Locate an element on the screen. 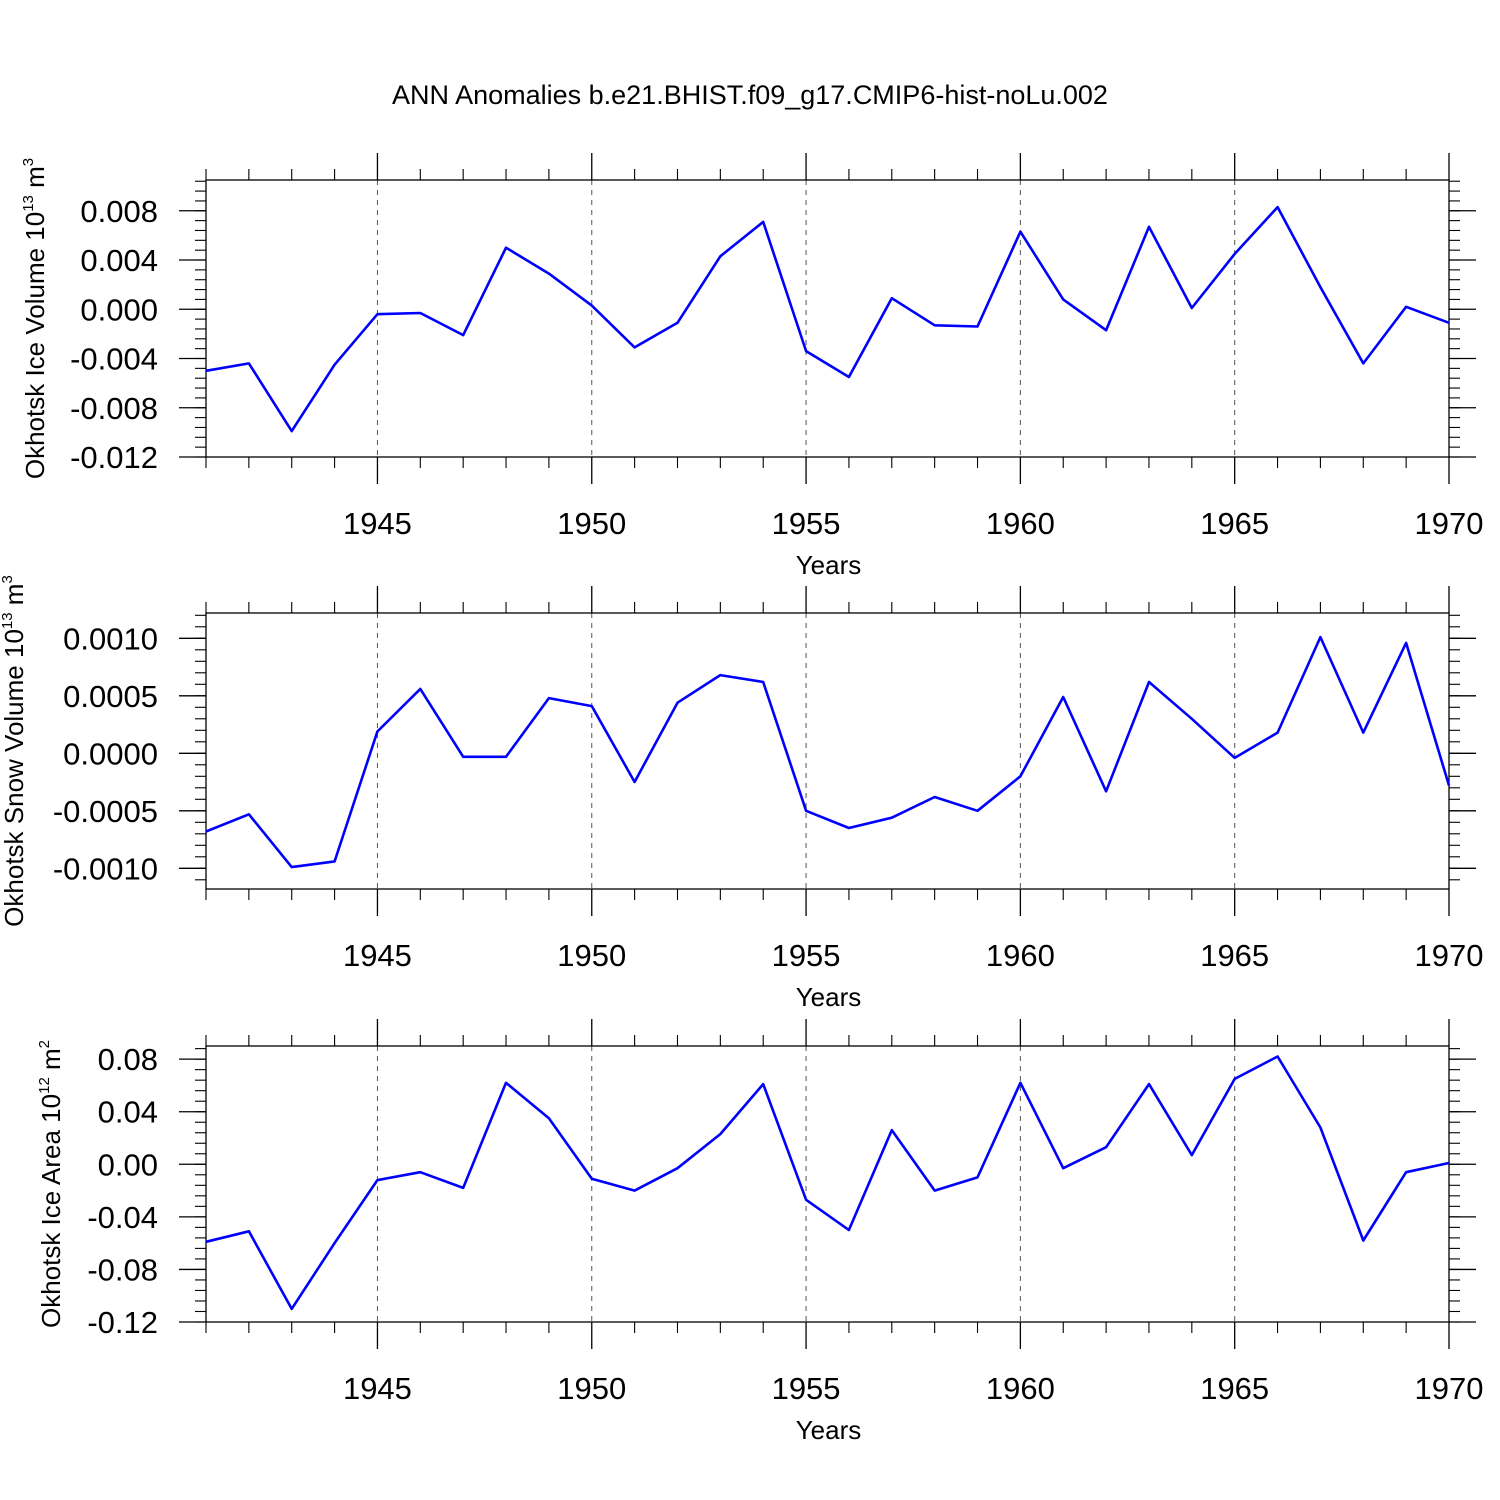  x-axis-label: Years is located at coordinates (829, 997).